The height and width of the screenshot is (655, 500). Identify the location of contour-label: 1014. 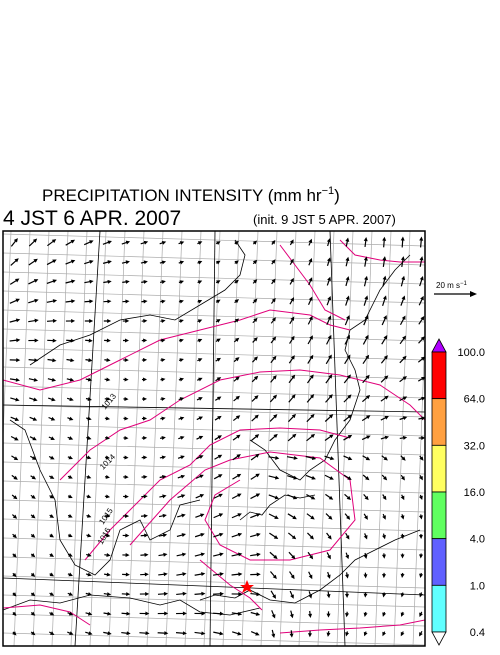
(107, 461).